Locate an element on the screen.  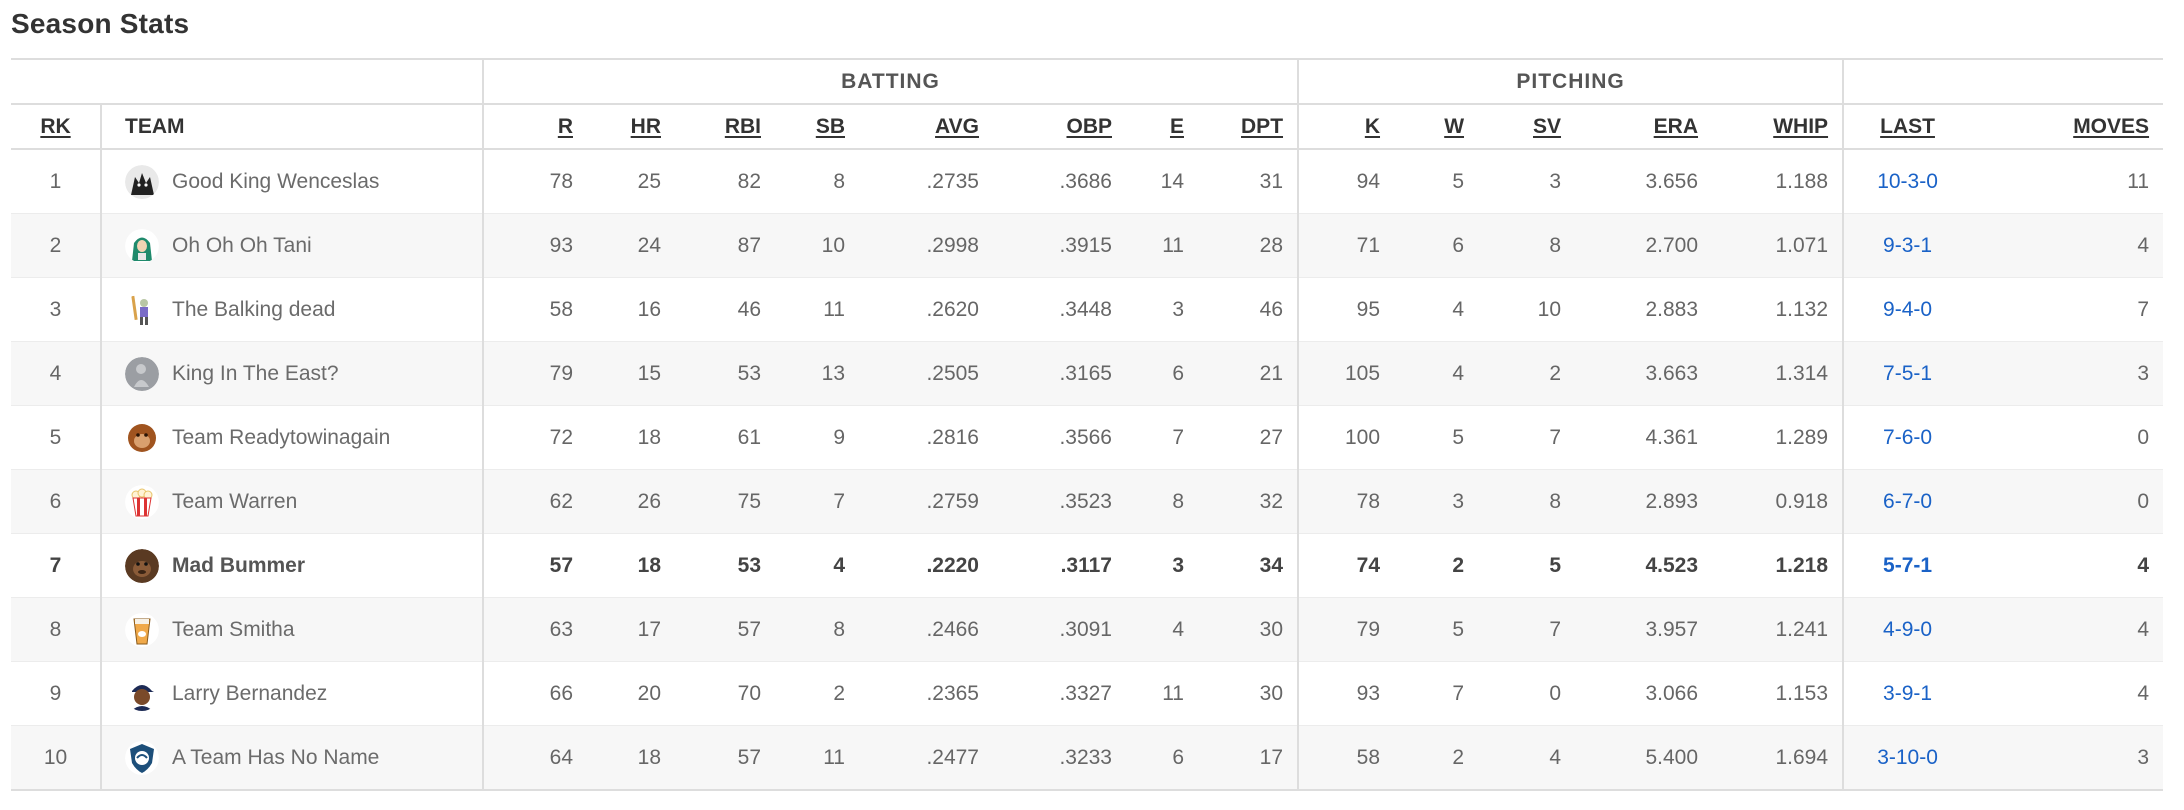
stat-cell-moves: 4 is located at coordinates (2067, 693).